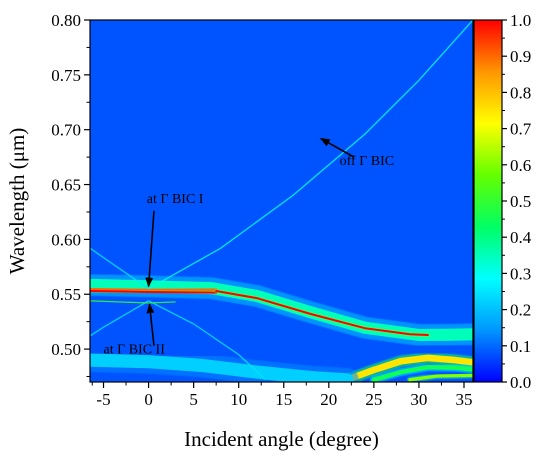  Describe the element at coordinates (463, 399) in the screenshot. I see `x-tick-label-8: 35` at that location.